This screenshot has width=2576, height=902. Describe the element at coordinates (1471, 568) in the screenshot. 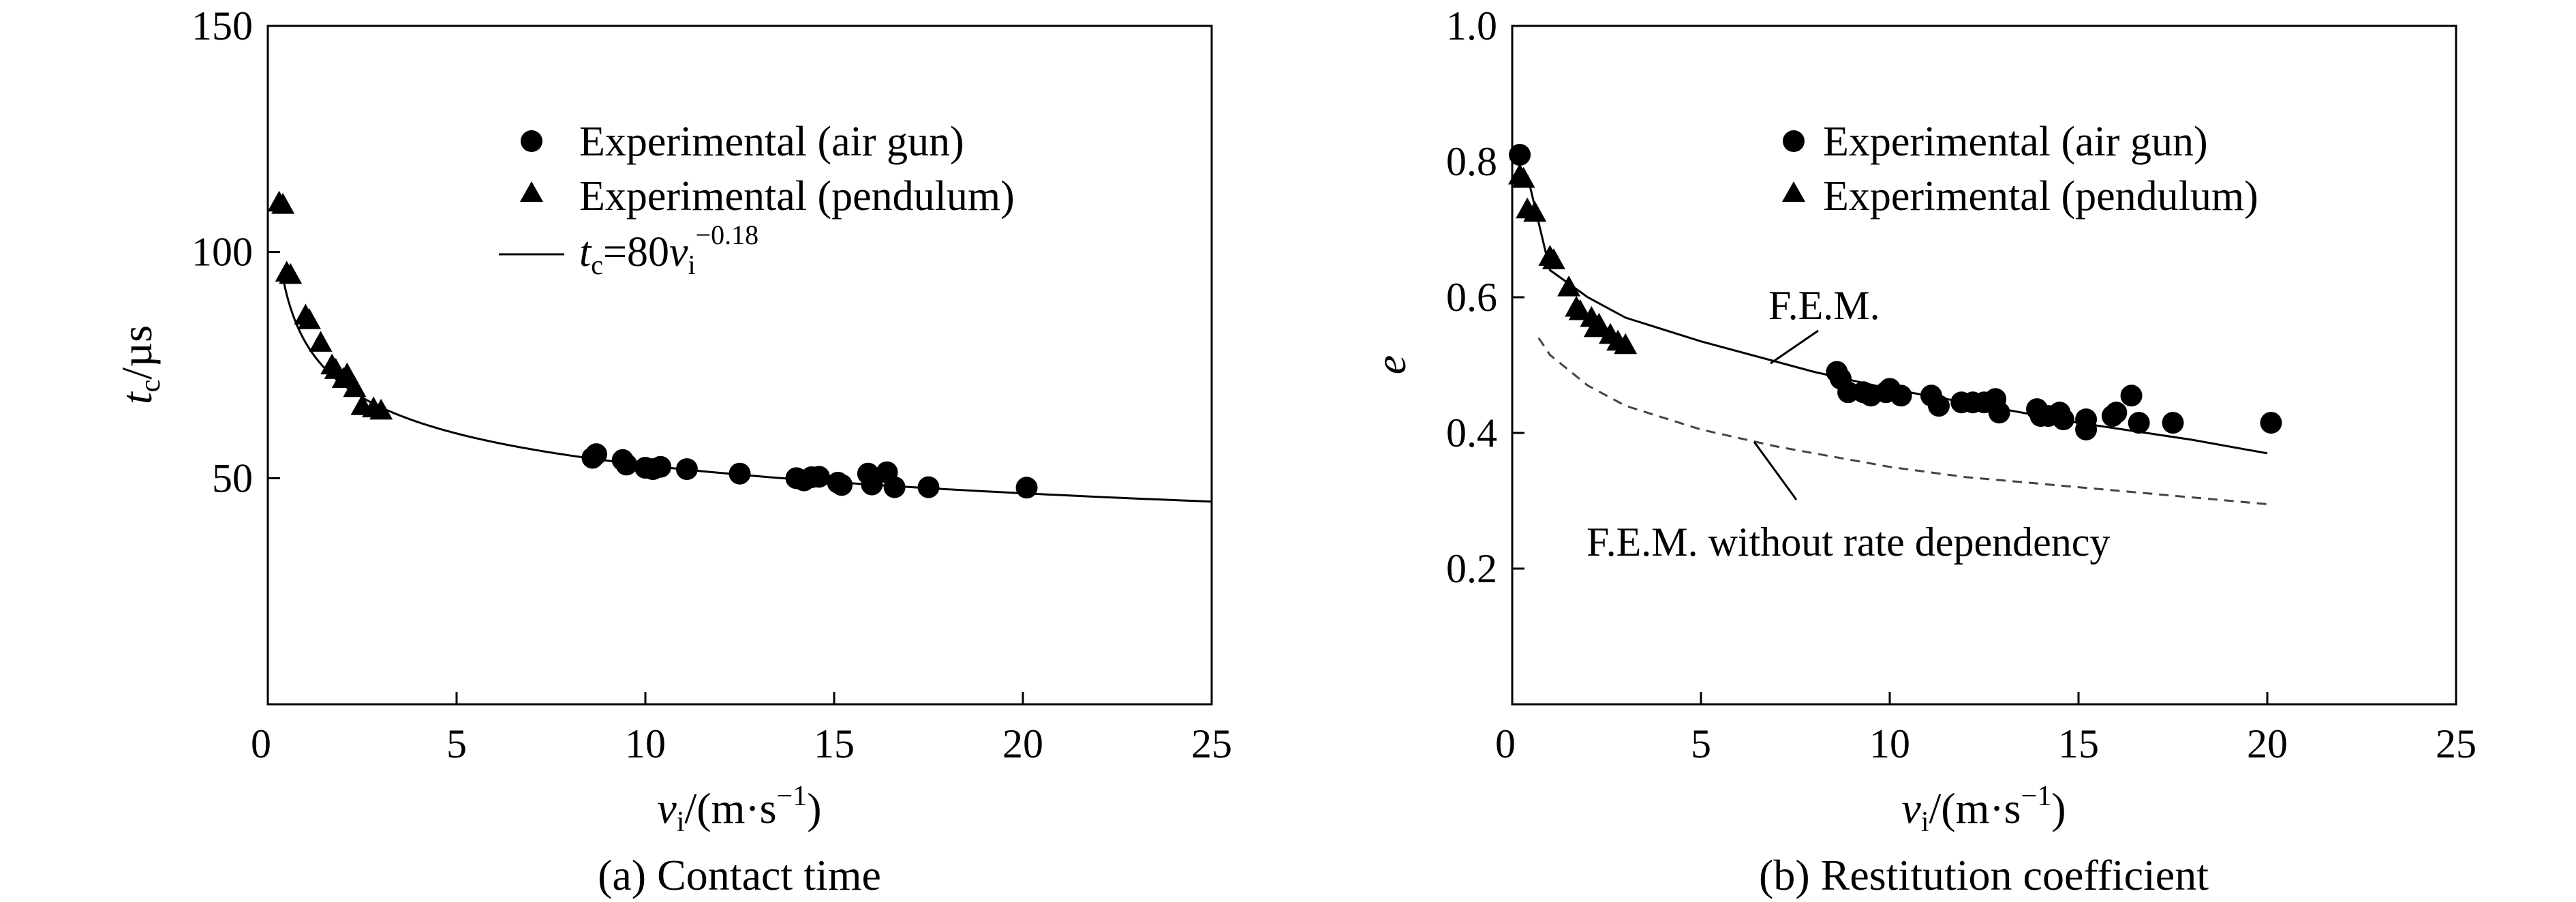

I see `panel-b-y-tick-label: 0.2` at that location.